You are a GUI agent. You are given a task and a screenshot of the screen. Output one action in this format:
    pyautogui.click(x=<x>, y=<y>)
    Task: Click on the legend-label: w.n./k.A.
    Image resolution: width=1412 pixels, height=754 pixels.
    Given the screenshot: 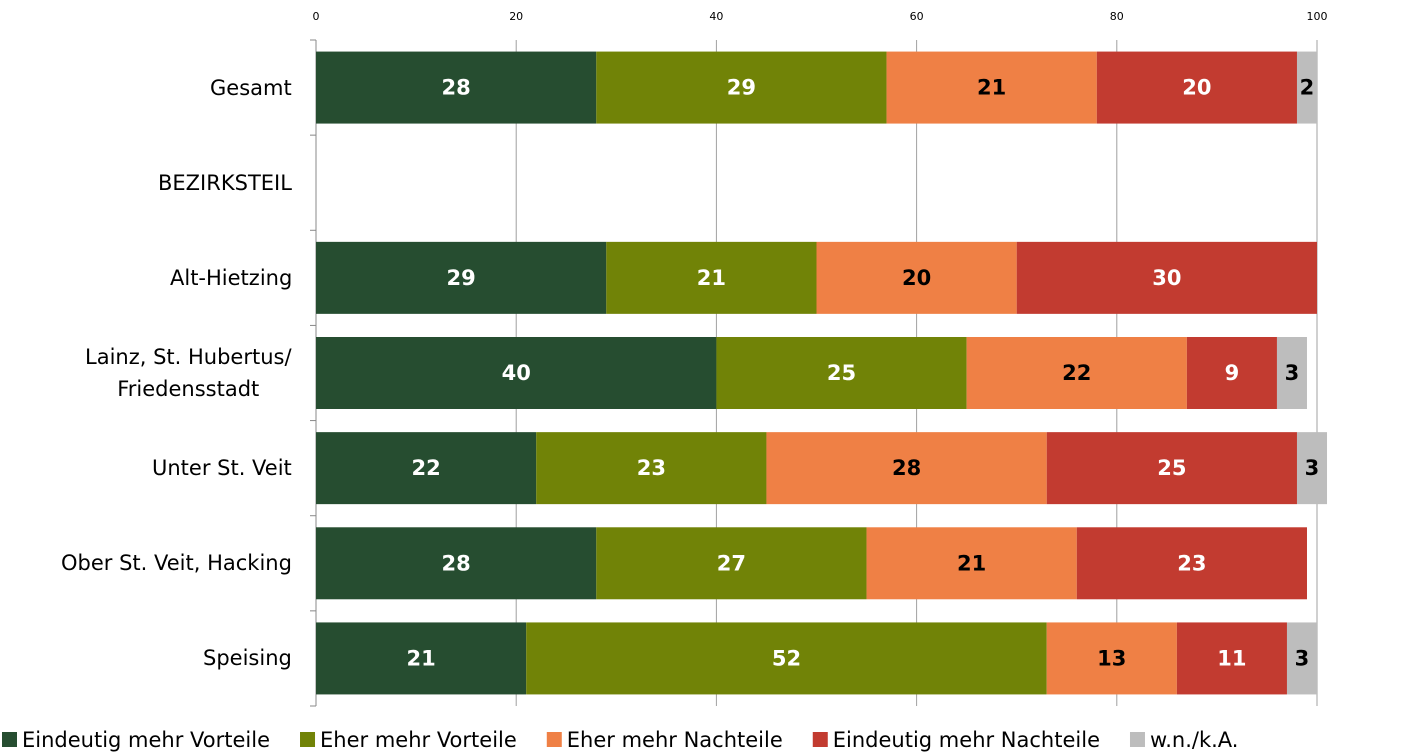 What is the action you would take?
    pyautogui.click(x=1194, y=740)
    